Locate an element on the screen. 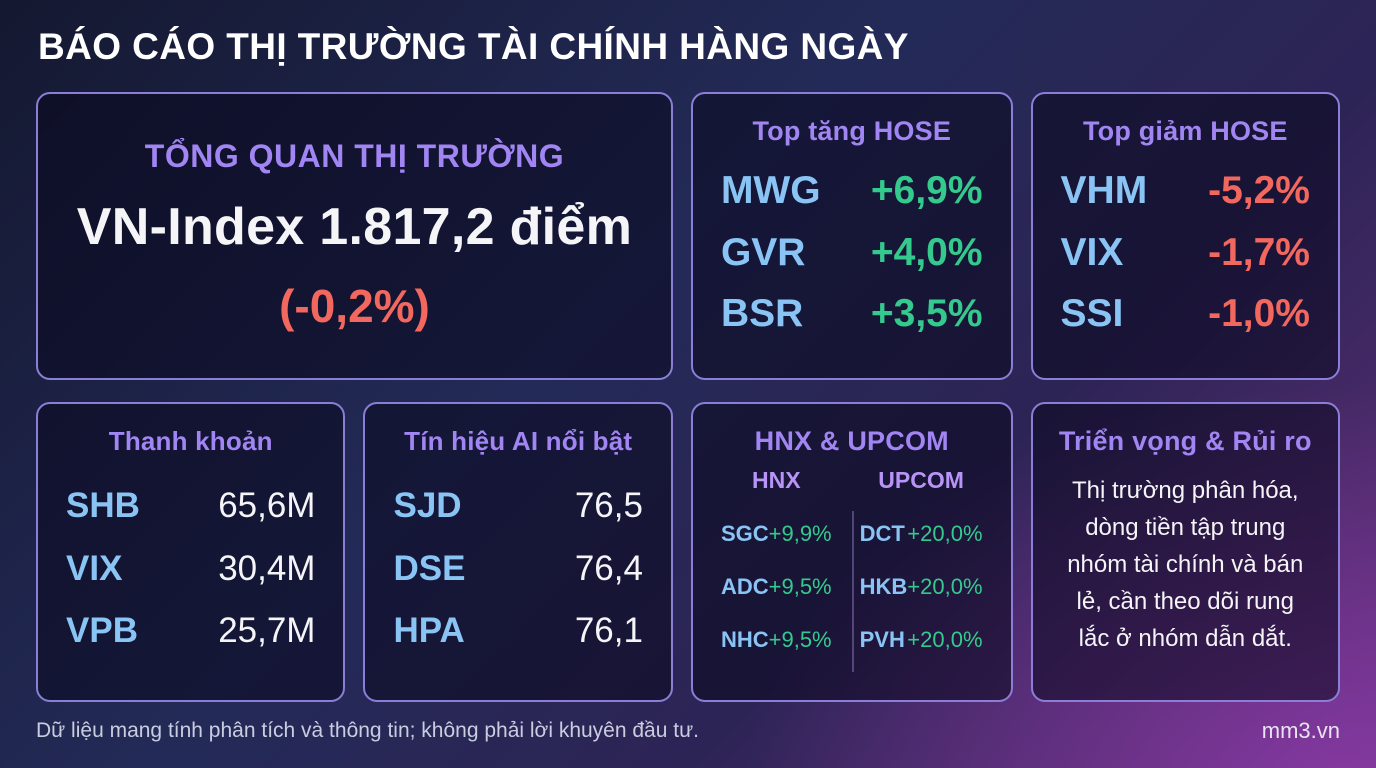  list-item: PVH +20,0% is located at coordinates (921, 640).